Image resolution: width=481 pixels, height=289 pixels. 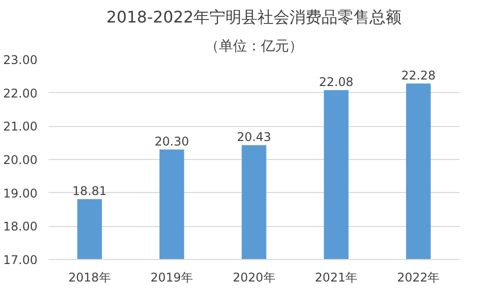 What do you see at coordinates (171, 141) in the screenshot?
I see `data-label: 20.30` at bounding box center [171, 141].